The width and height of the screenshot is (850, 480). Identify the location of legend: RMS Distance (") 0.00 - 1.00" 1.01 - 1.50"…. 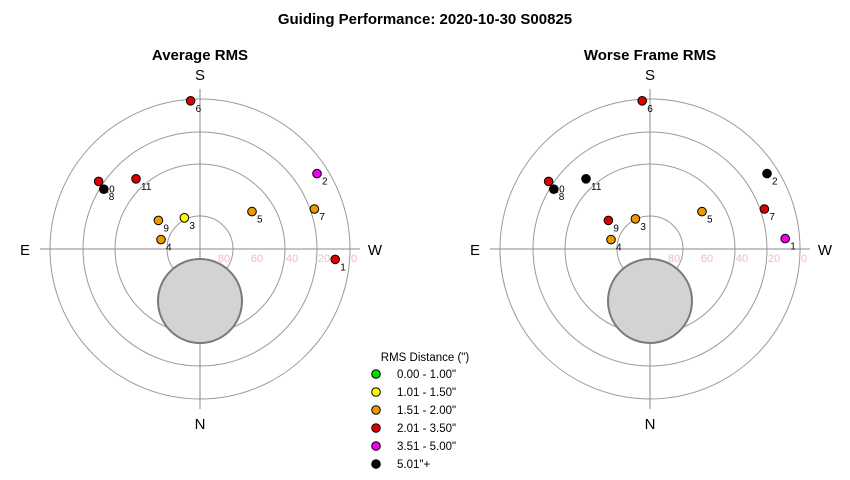
(420, 411).